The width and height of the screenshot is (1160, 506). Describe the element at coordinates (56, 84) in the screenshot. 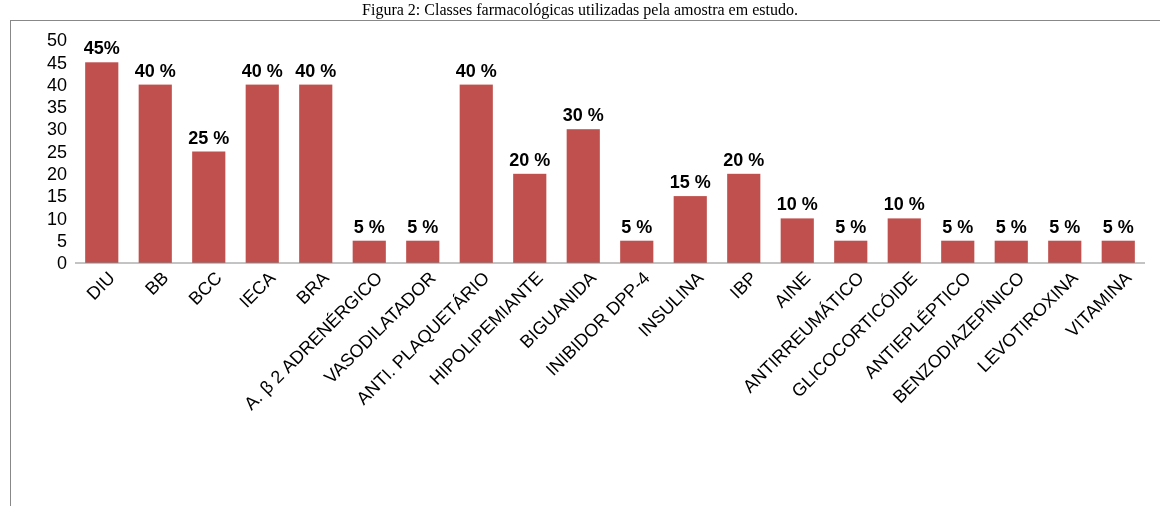

I see `y-tick-label: 40` at that location.